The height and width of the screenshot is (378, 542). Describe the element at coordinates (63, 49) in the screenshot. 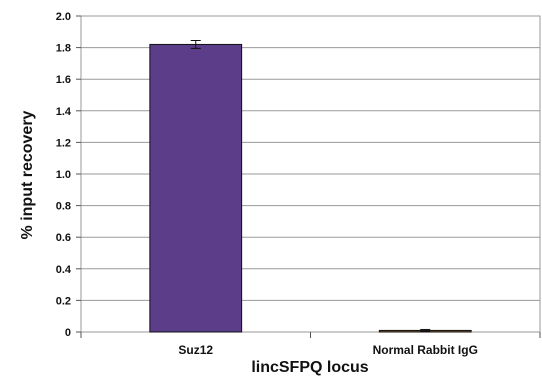

I see `y-tick-label: 1.8` at that location.